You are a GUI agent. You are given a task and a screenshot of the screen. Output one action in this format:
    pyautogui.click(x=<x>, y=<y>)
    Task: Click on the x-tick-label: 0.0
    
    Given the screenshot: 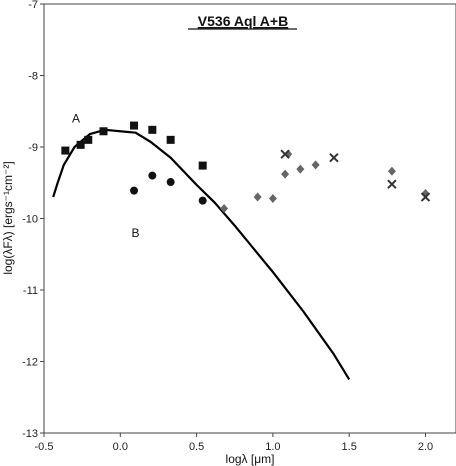 What is the action you would take?
    pyautogui.click(x=120, y=447)
    